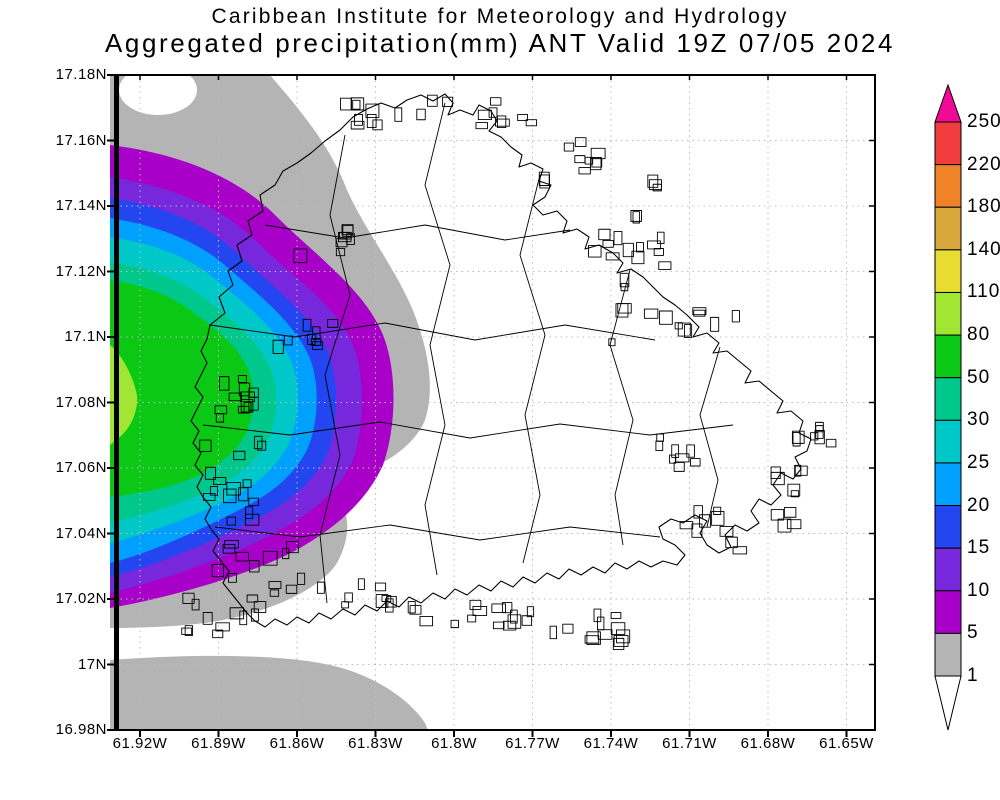 The image size is (1000, 800). What do you see at coordinates (983, 249) in the screenshot?
I see `colorbar-level-label: 140` at bounding box center [983, 249].